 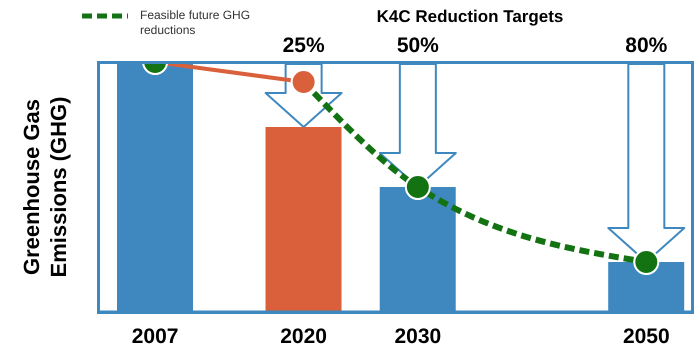 What do you see at coordinates (45, 188) in the screenshot?
I see `y-axis-title: Greenhouse Gas Emissions (GHG)` at bounding box center [45, 188].